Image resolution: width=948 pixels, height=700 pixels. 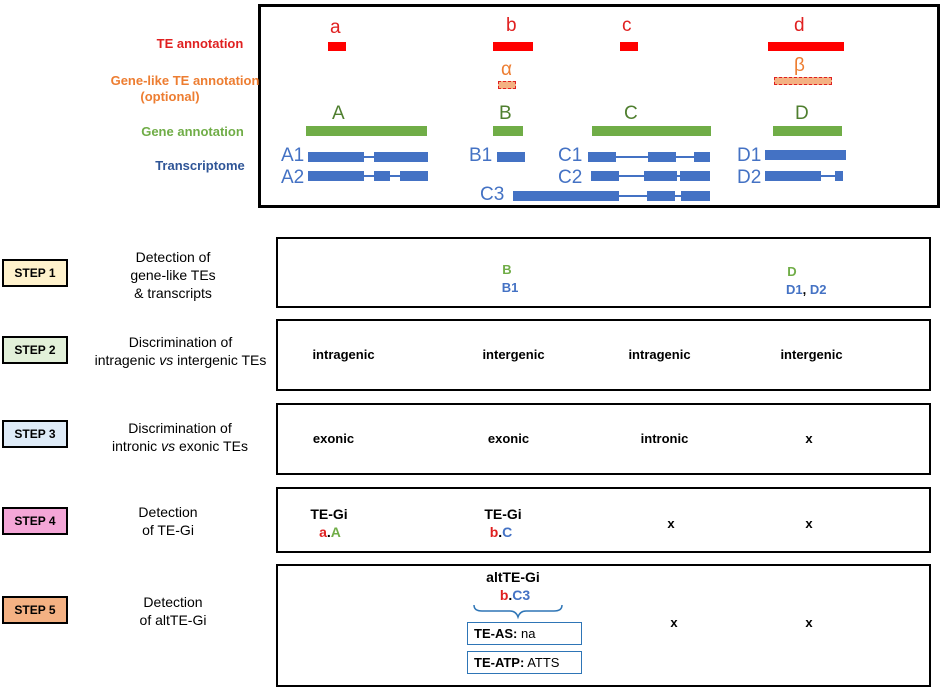 I want to click on transcript-a2-intron2, so click(x=395, y=176).